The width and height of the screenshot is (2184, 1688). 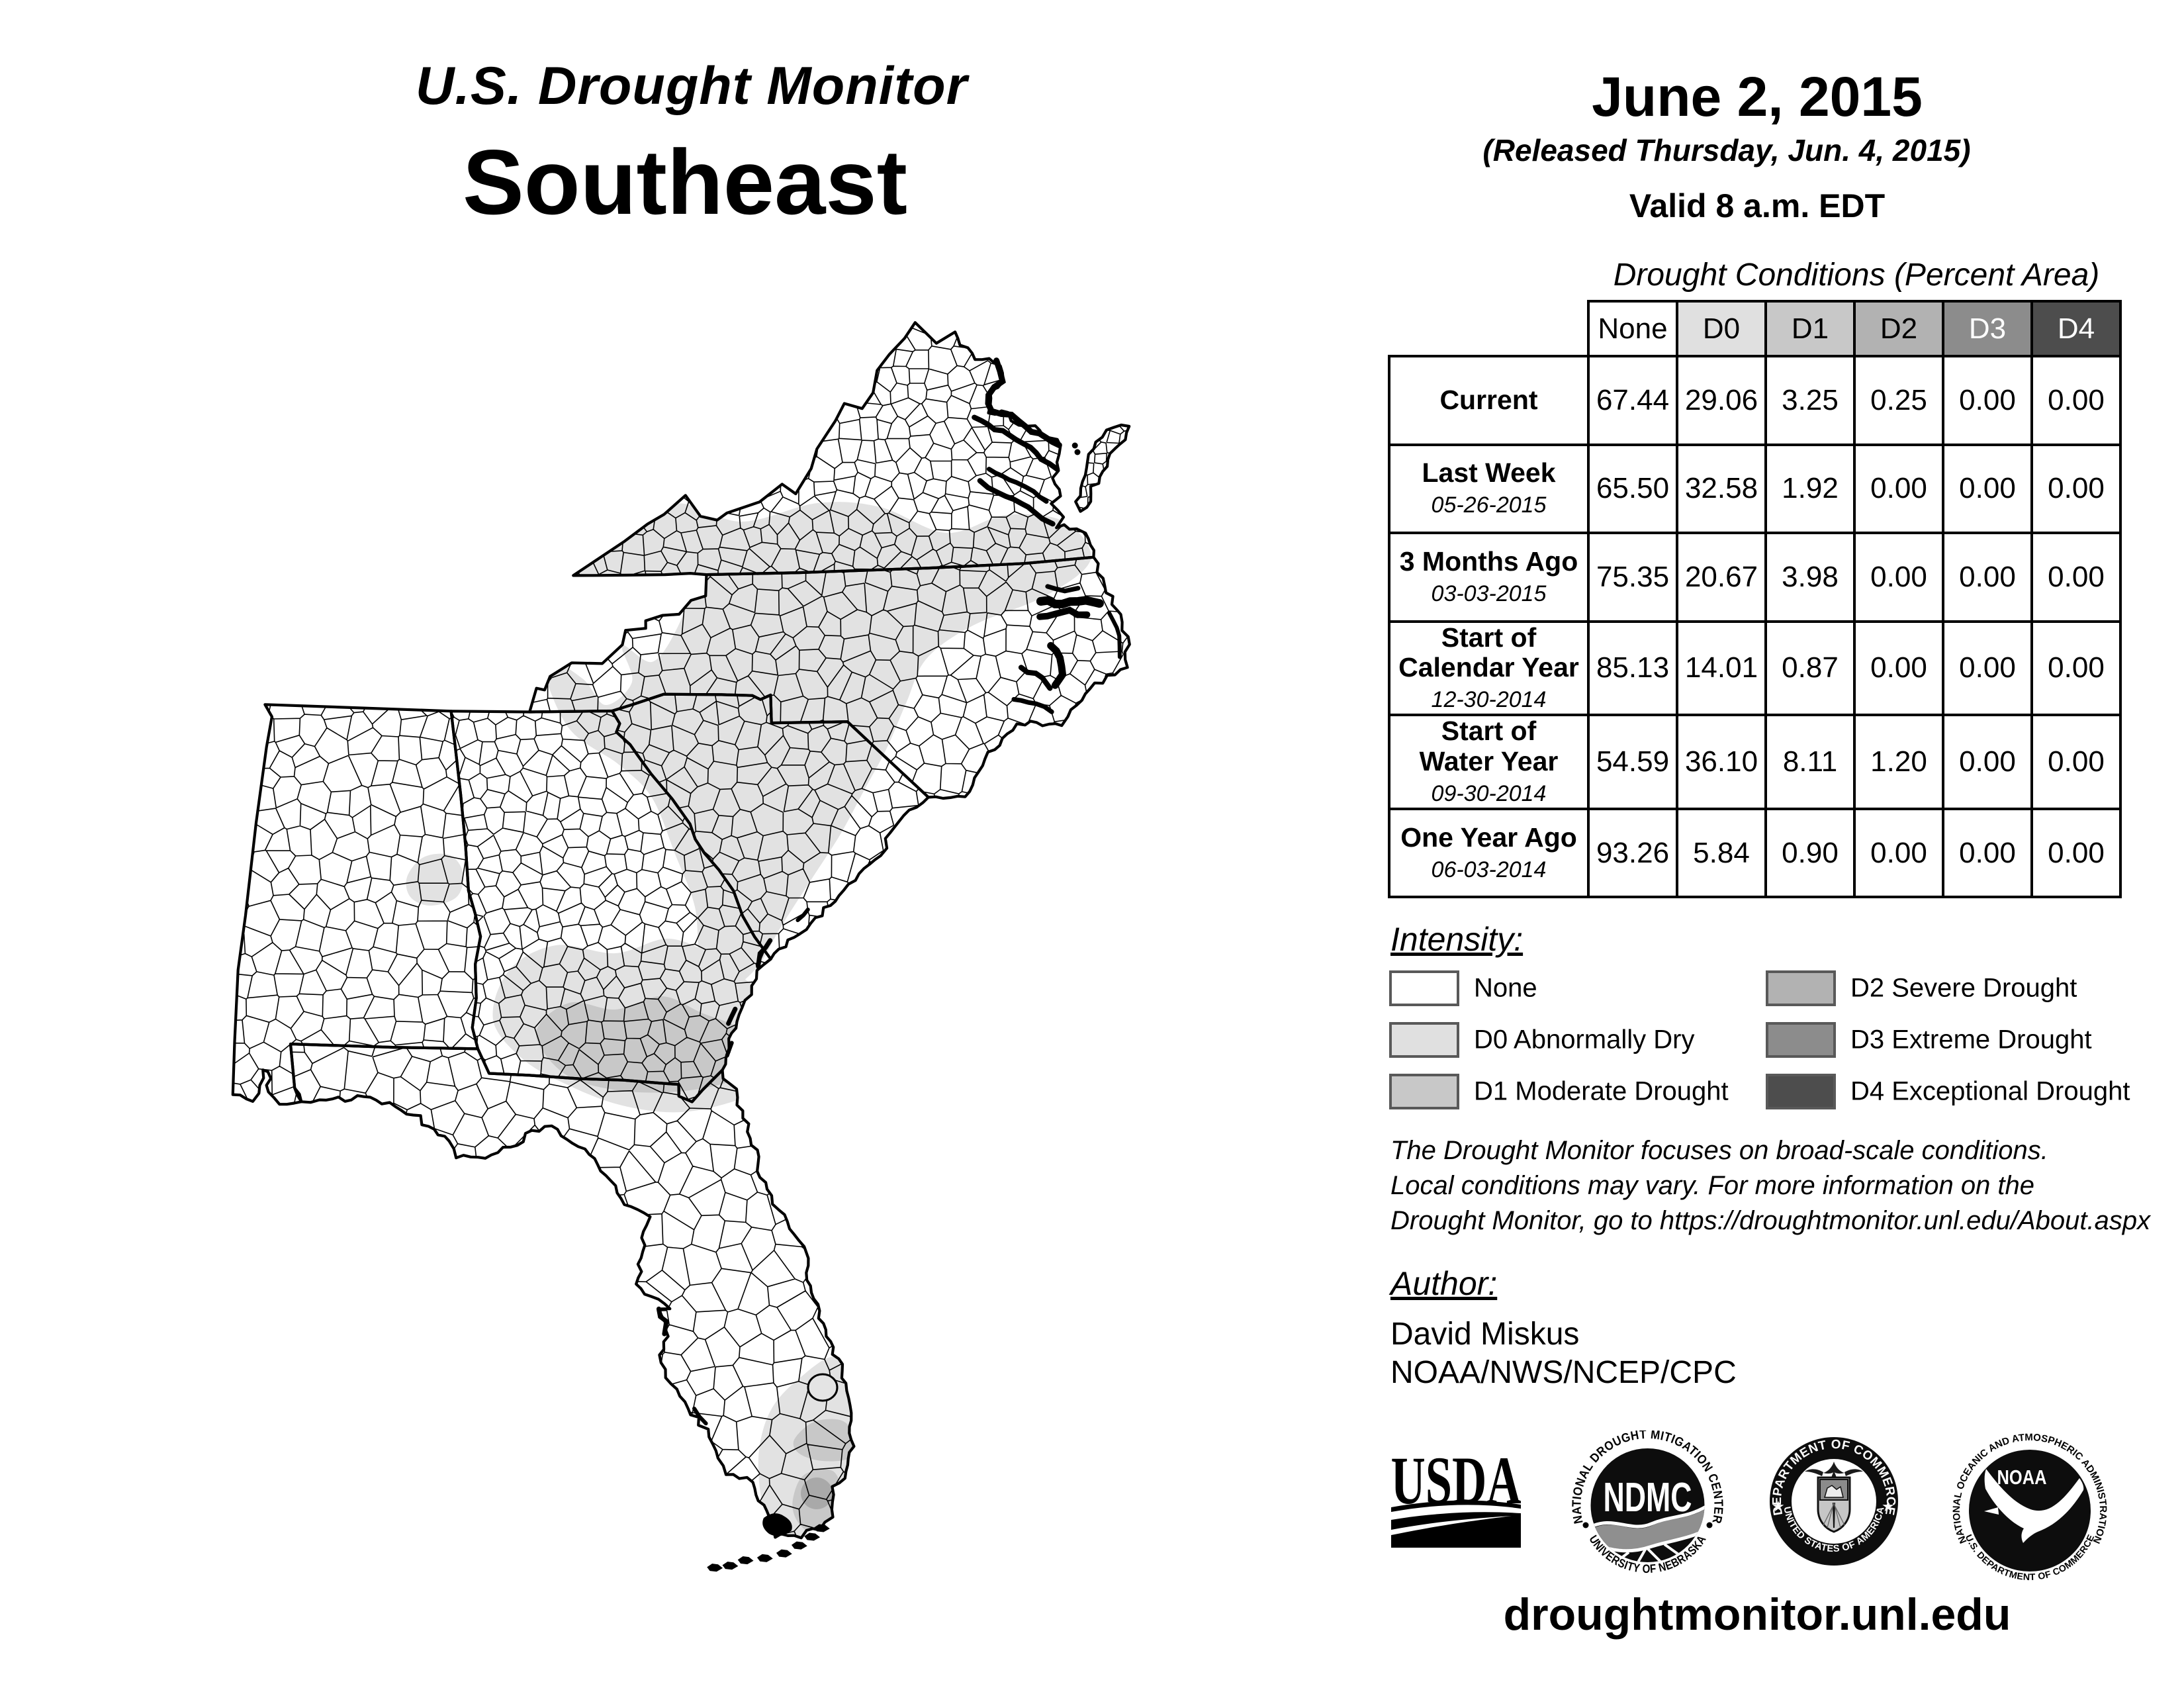 What do you see at coordinates (1648, 1498) in the screenshot?
I see `svg-text: NDMC` at bounding box center [1648, 1498].